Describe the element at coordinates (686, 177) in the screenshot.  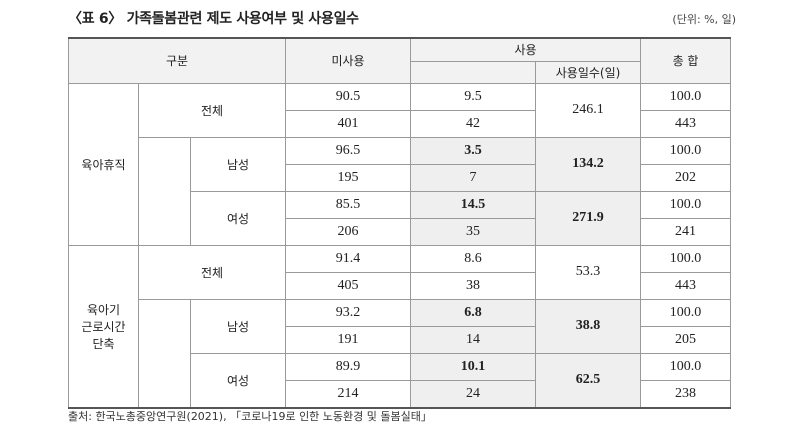
I see `cell-total-n: 202` at that location.